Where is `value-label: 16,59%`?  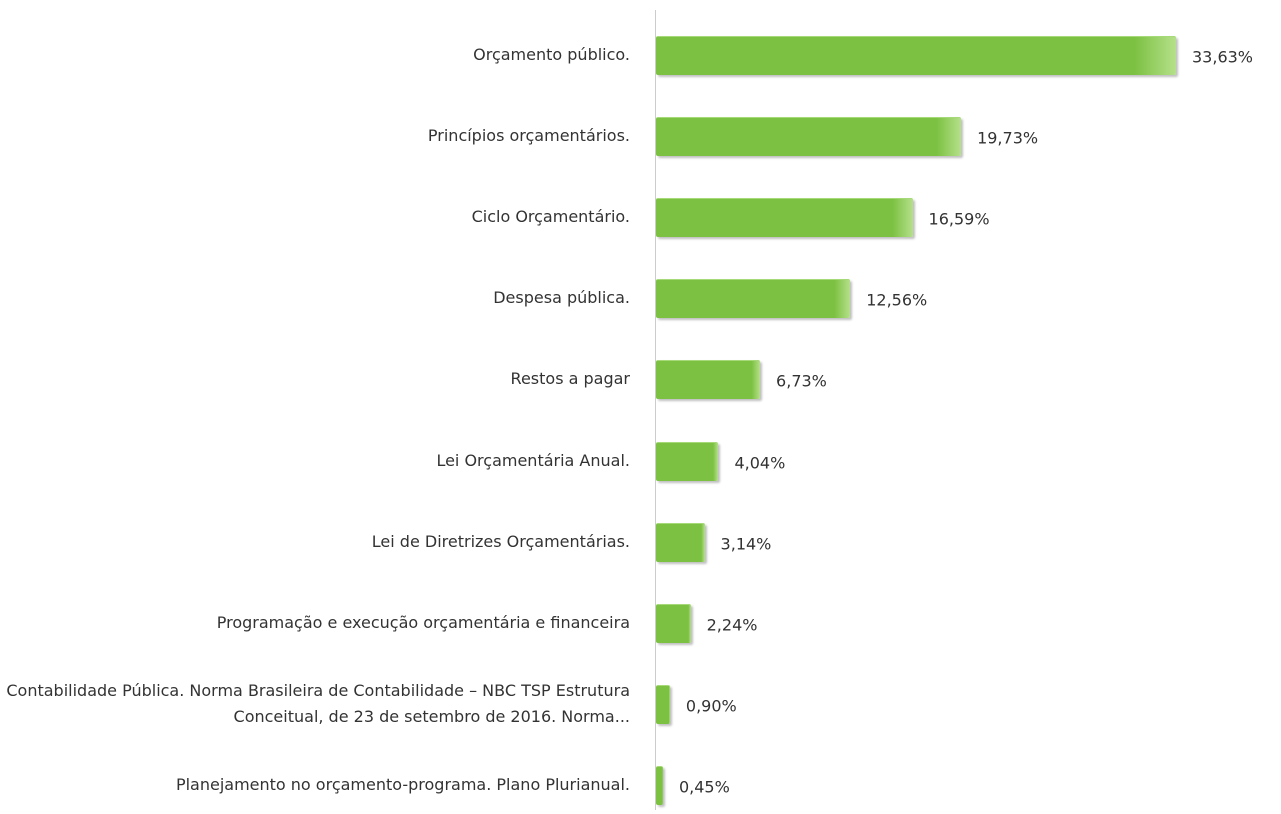
value-label: 16,59% is located at coordinates (959, 219).